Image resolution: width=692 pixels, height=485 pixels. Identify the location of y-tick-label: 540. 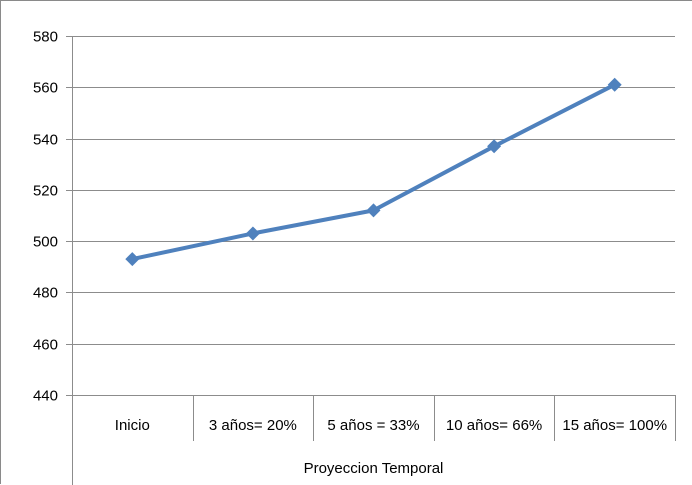
(45, 140).